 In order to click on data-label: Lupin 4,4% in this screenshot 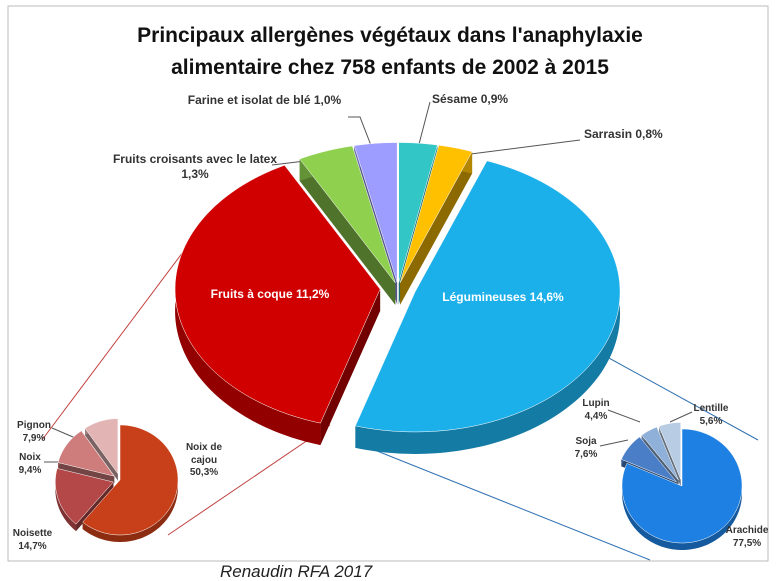, I will do `click(596, 410)`.